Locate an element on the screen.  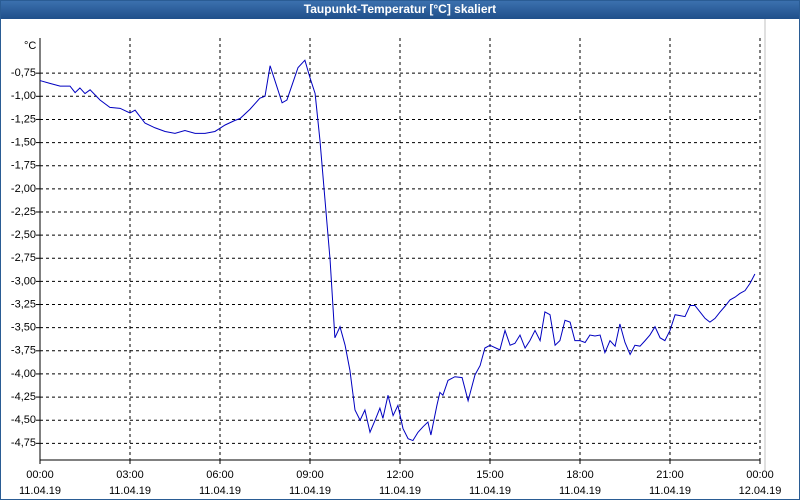
chart-title: Taupunkt-Temperatur [°C] skaliert is located at coordinates (400, 9).